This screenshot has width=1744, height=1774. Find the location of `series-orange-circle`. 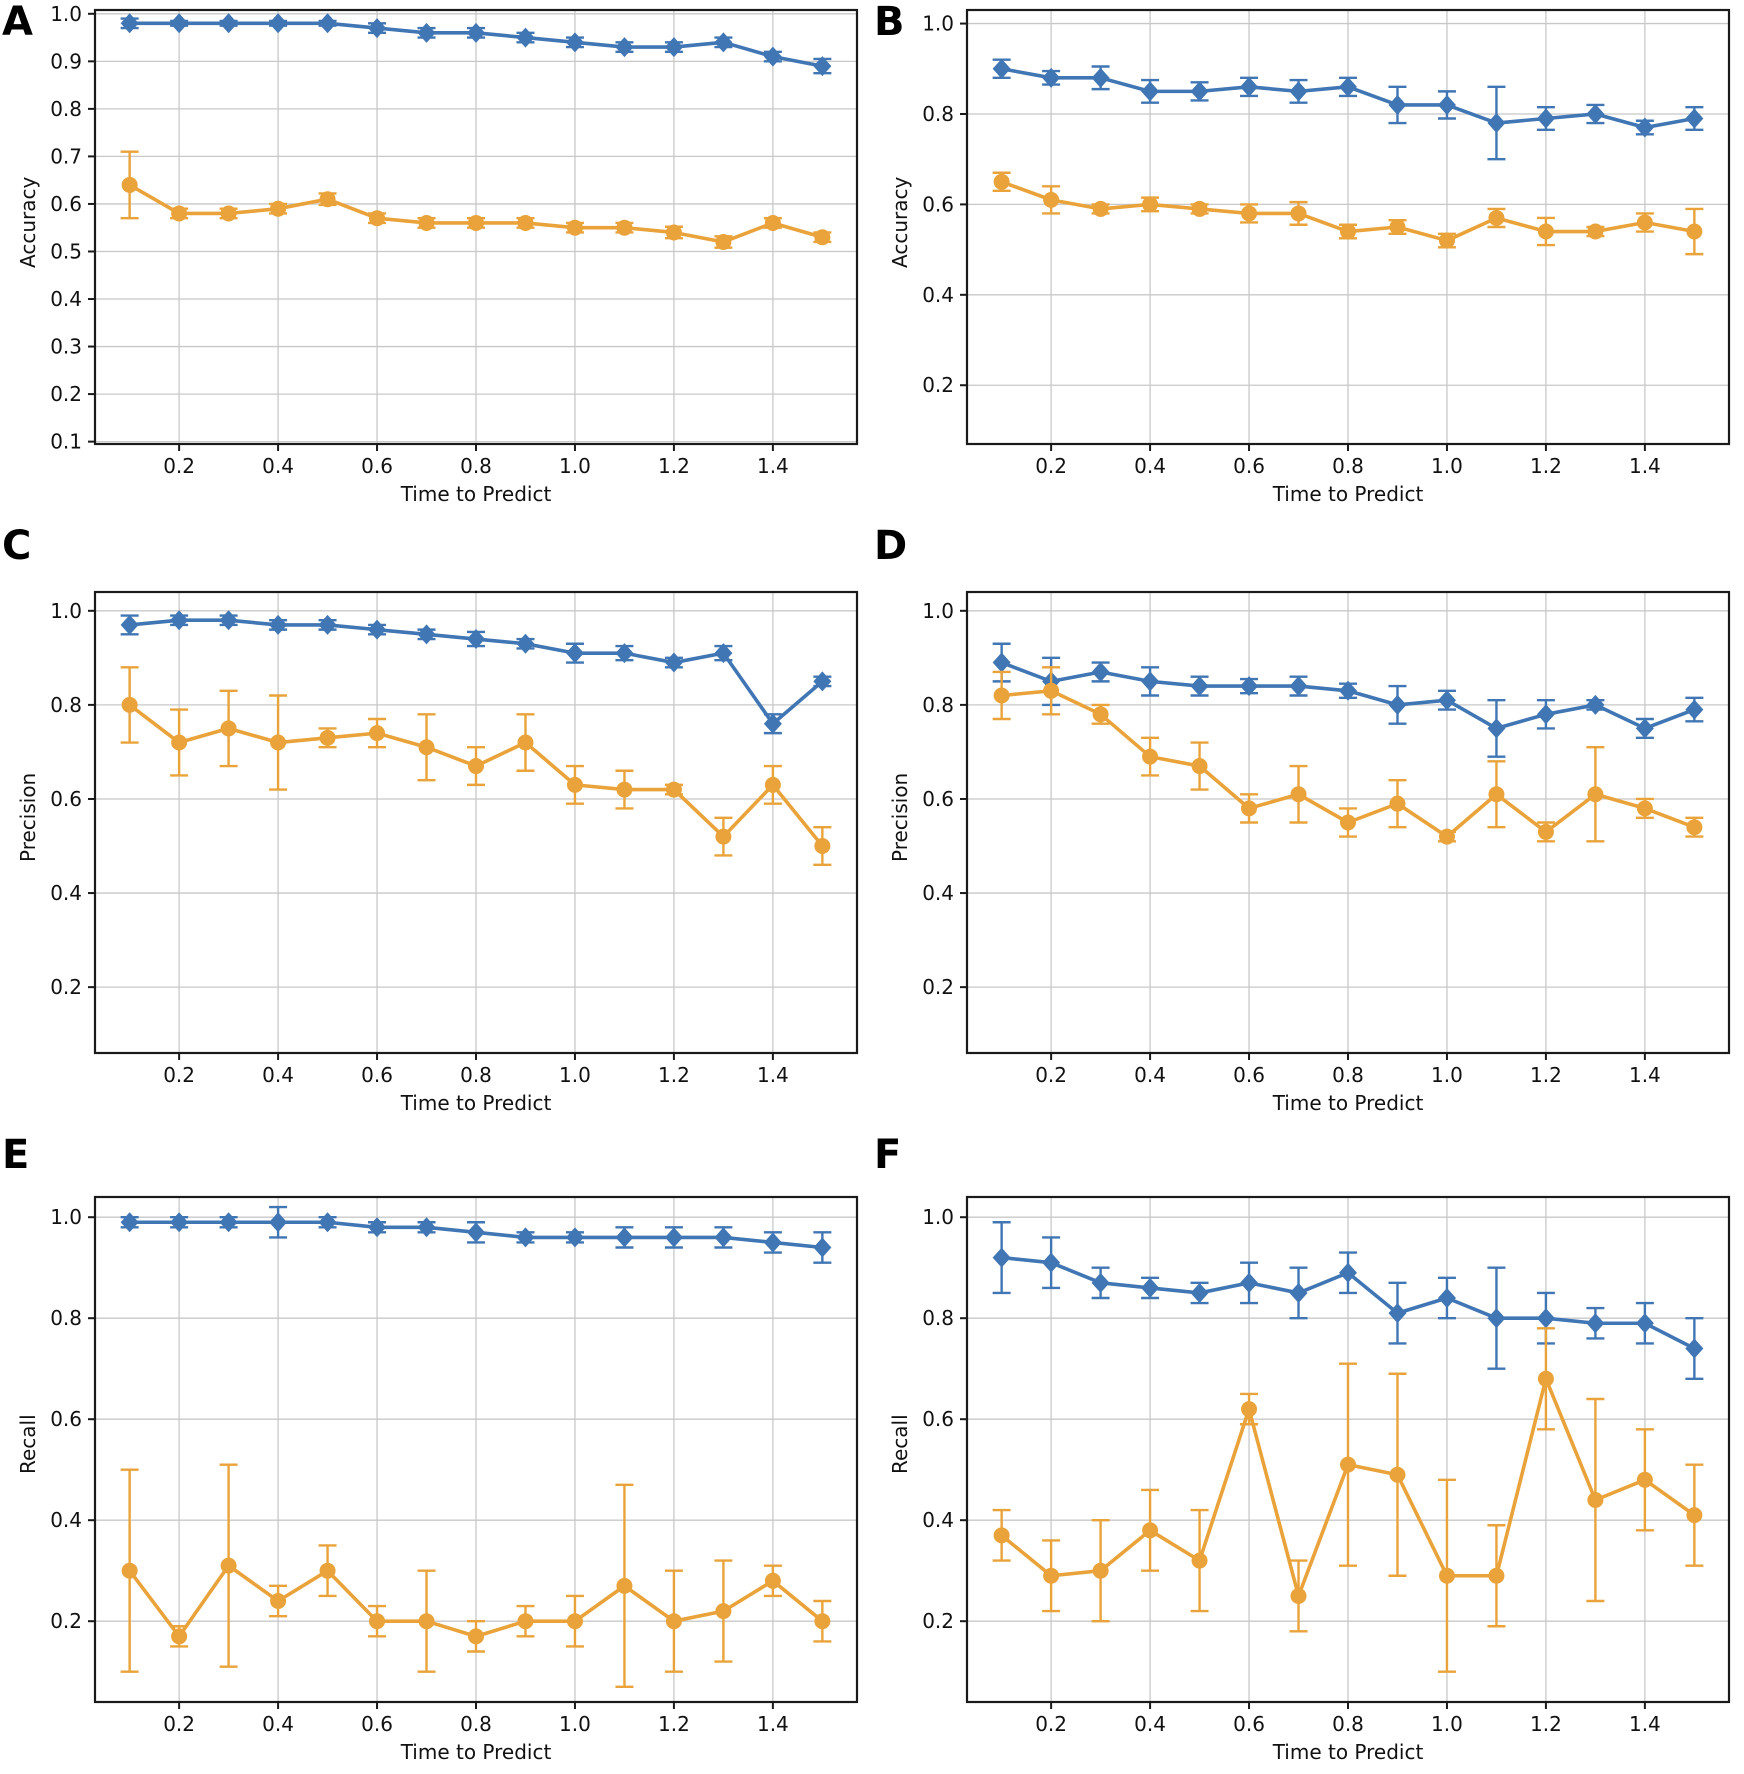

series-orange-circle is located at coordinates (476, 200).